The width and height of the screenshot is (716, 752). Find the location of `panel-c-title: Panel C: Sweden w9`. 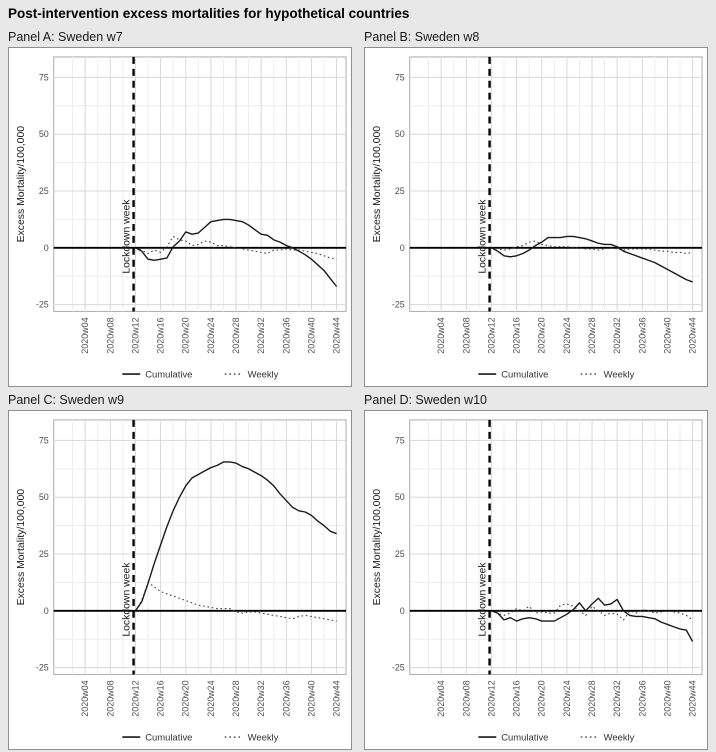

panel-c-title: Panel C: Sweden w9 is located at coordinates (66, 400).